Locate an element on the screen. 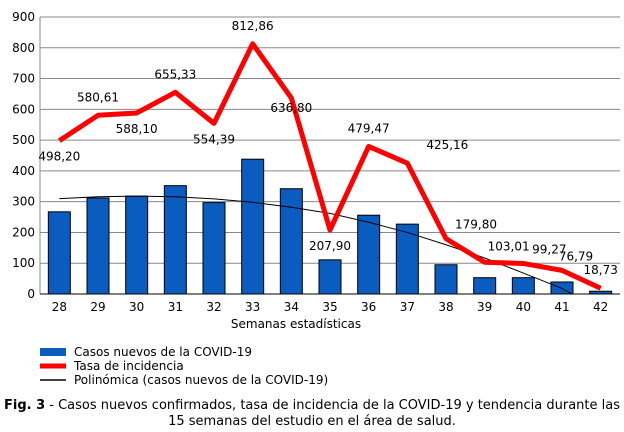 The width and height of the screenshot is (624, 432). data-label: 479,47 is located at coordinates (369, 128).